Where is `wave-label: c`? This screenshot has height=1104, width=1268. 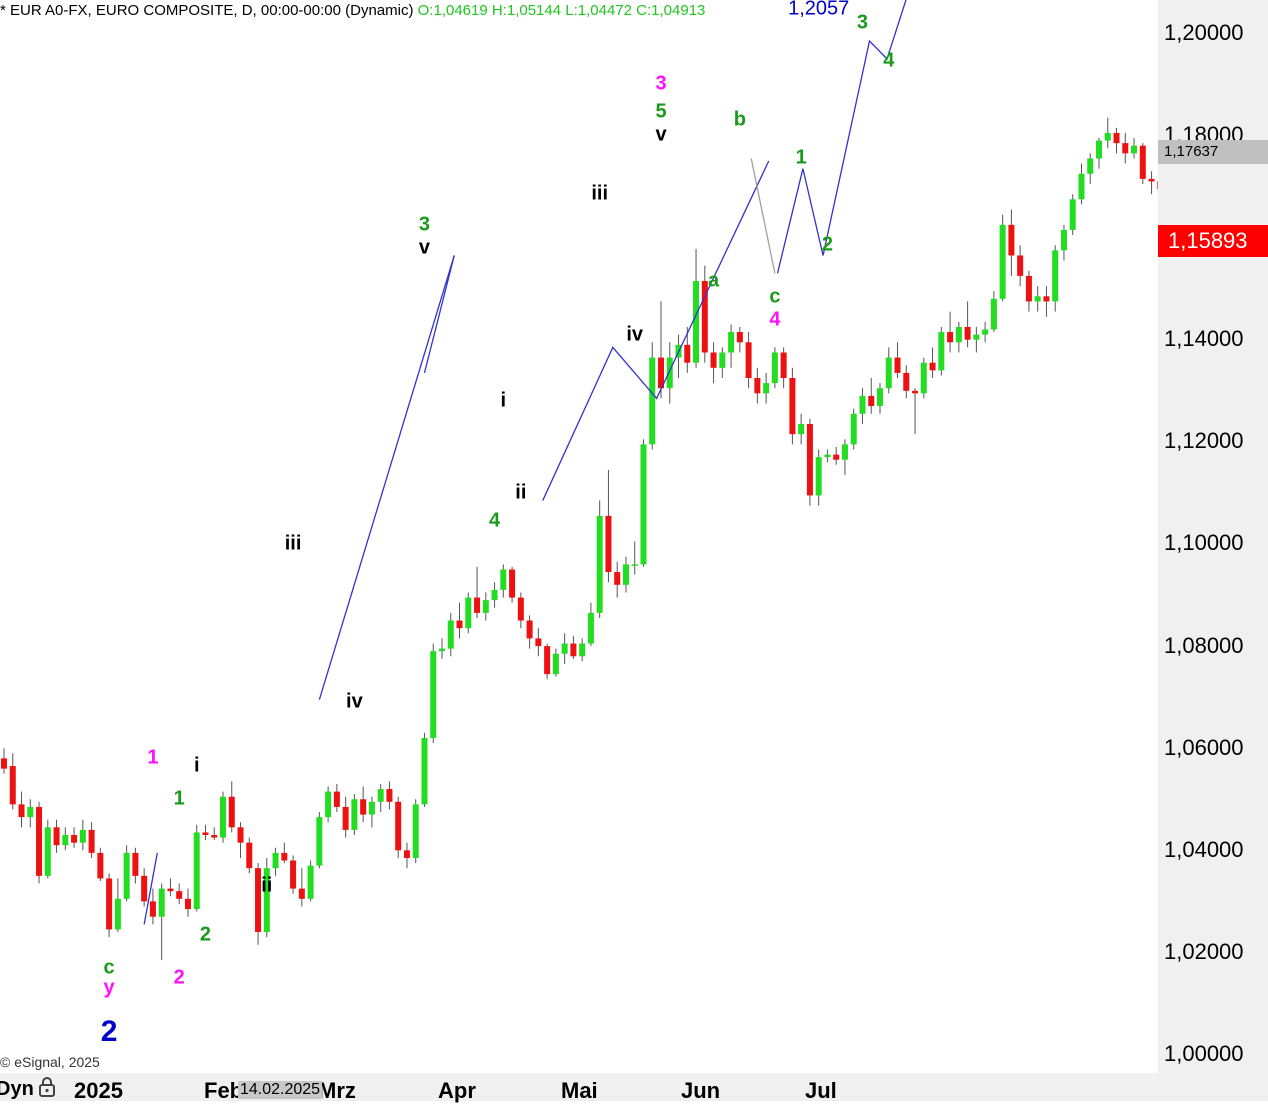
wave-label: c is located at coordinates (775, 296).